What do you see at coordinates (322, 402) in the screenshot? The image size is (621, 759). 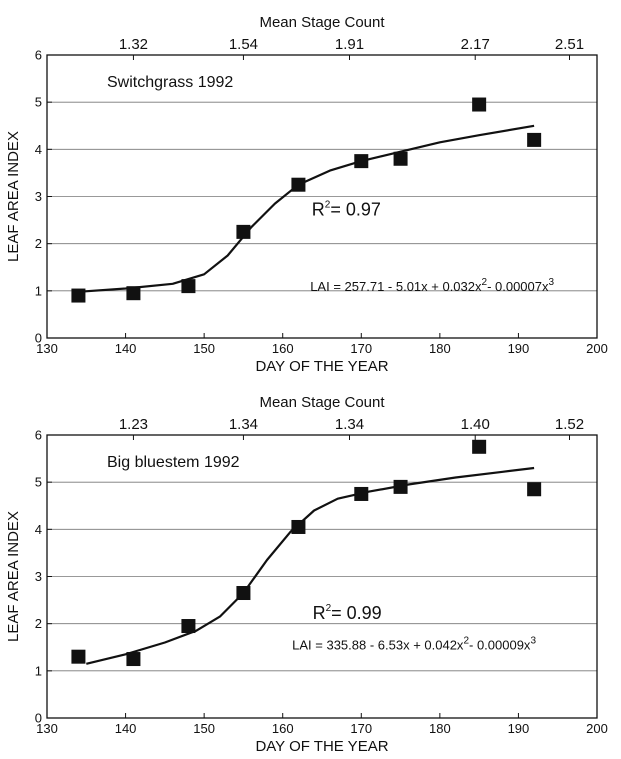 I see `chart-2-top-axis-title: Mean Stage Count` at bounding box center [322, 402].